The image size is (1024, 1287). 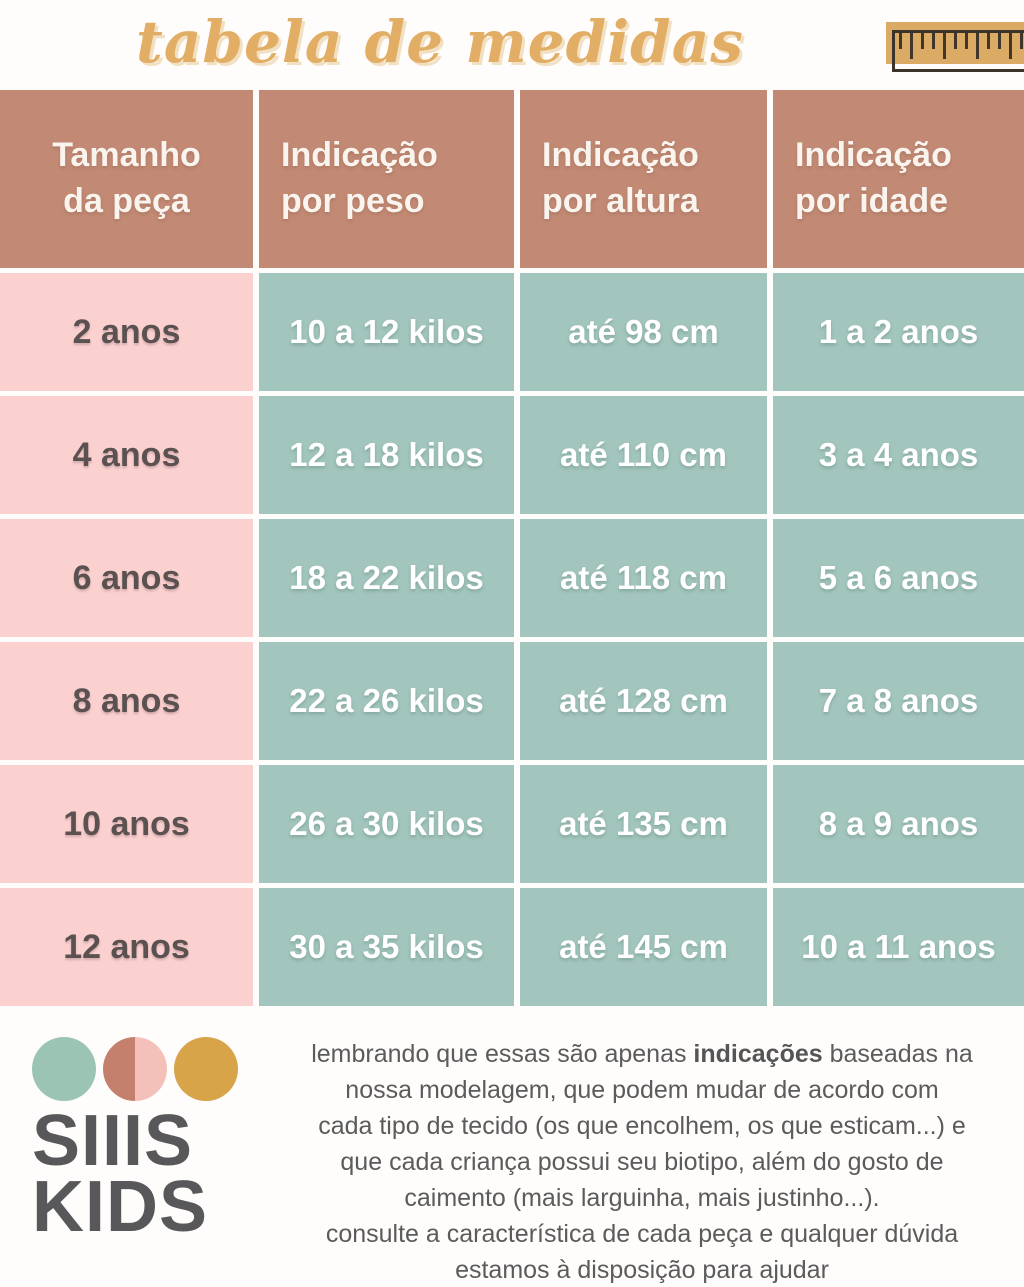 I want to click on header-line: Tamanho, so click(x=126, y=155).